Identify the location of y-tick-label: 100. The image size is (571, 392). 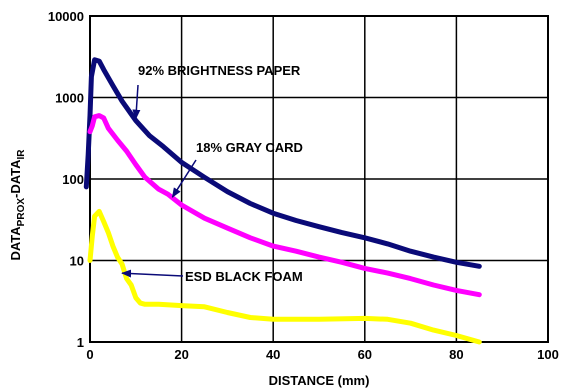
(73, 179).